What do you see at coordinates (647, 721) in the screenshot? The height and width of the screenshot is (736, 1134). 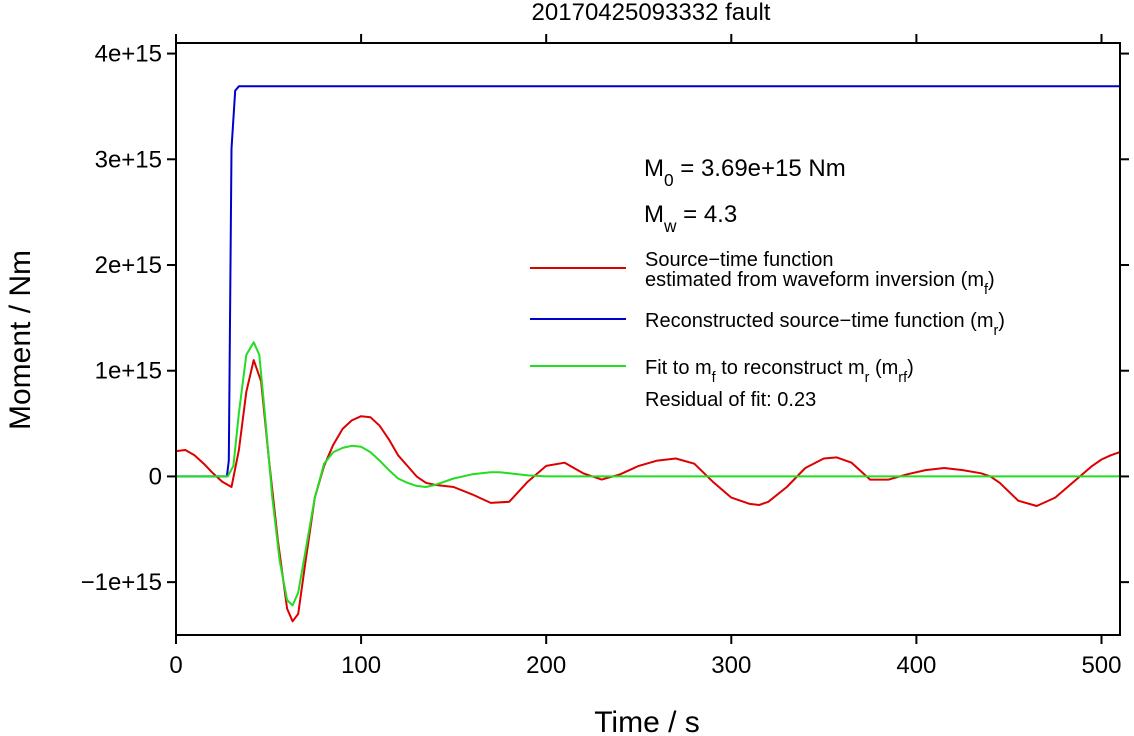 I see `x-axis-label: Time / s` at bounding box center [647, 721].